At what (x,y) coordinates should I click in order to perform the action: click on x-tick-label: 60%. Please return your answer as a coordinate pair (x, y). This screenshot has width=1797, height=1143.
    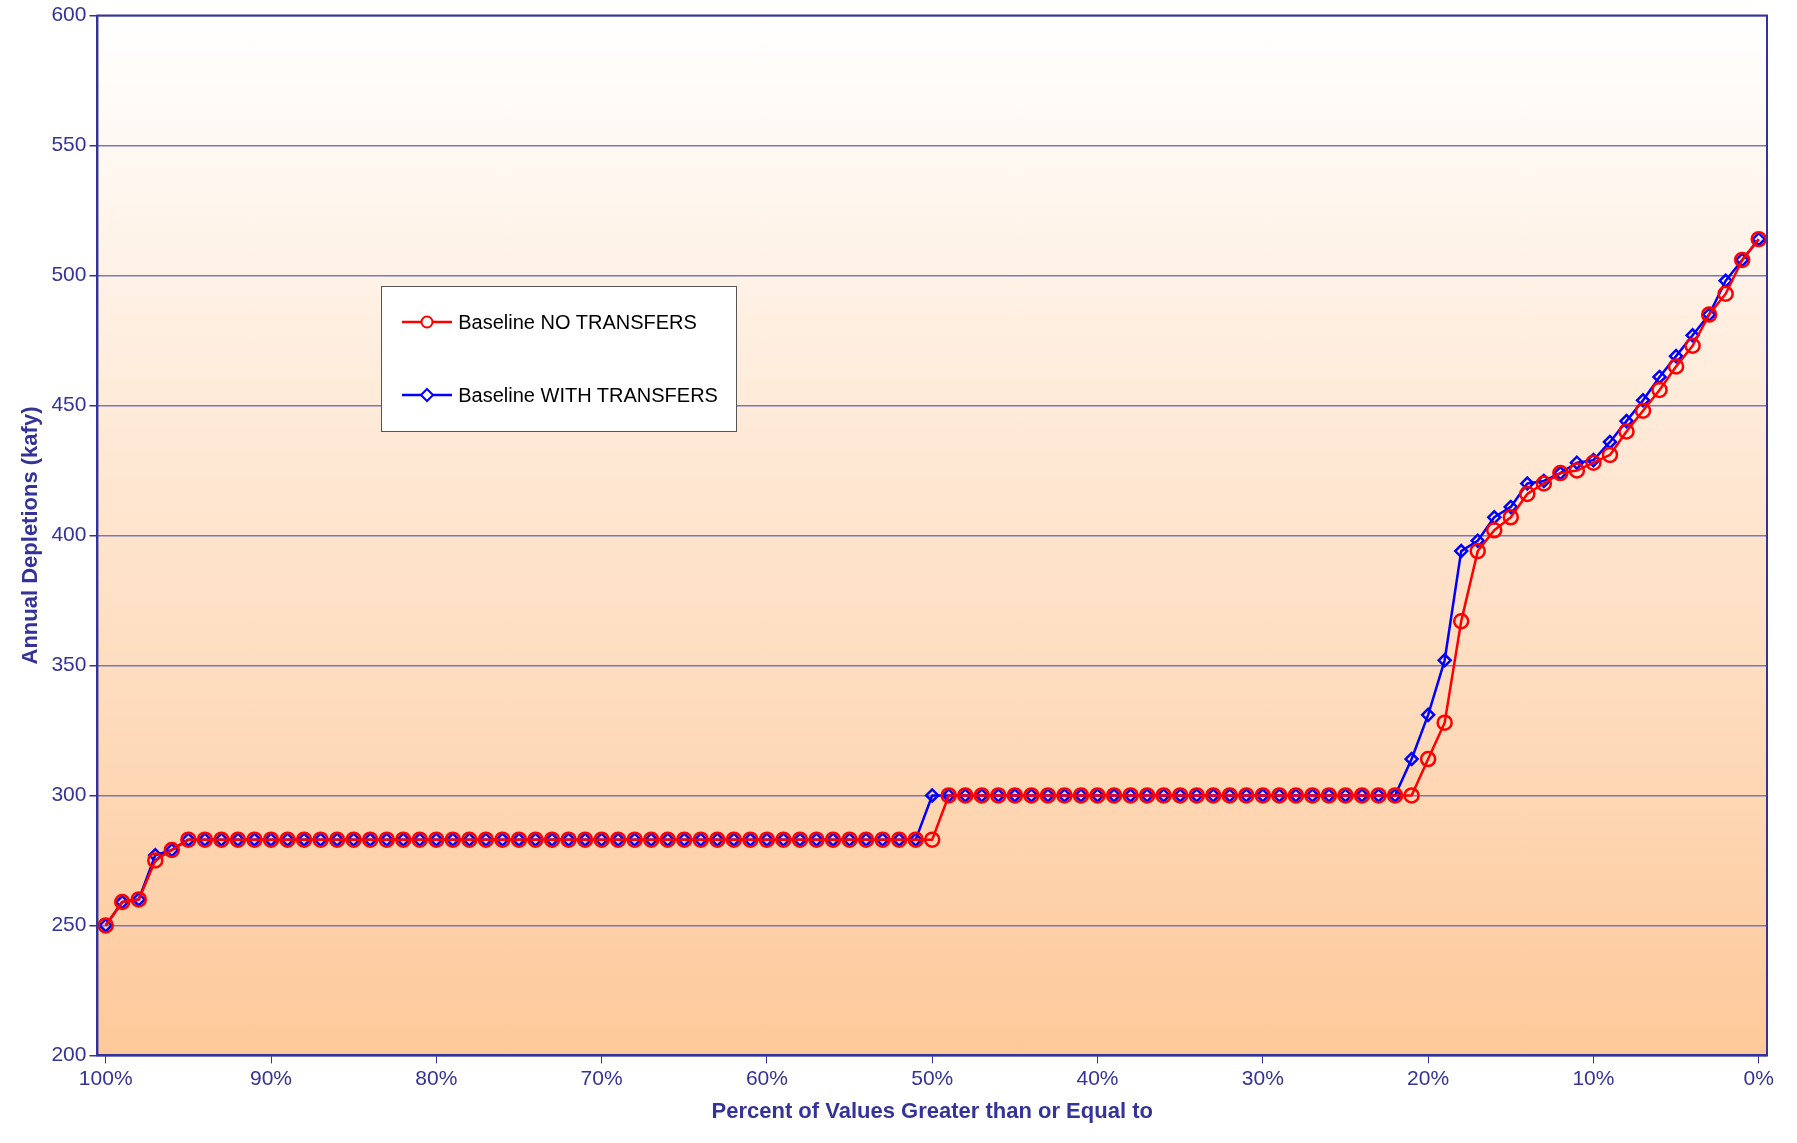
    Looking at the image, I should click on (766, 1077).